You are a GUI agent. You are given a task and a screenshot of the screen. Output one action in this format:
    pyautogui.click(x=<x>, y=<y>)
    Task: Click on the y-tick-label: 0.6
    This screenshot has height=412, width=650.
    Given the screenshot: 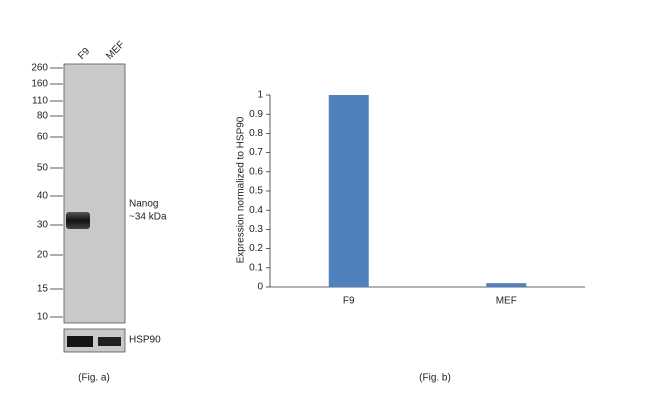 What is the action you would take?
    pyautogui.click(x=256, y=171)
    